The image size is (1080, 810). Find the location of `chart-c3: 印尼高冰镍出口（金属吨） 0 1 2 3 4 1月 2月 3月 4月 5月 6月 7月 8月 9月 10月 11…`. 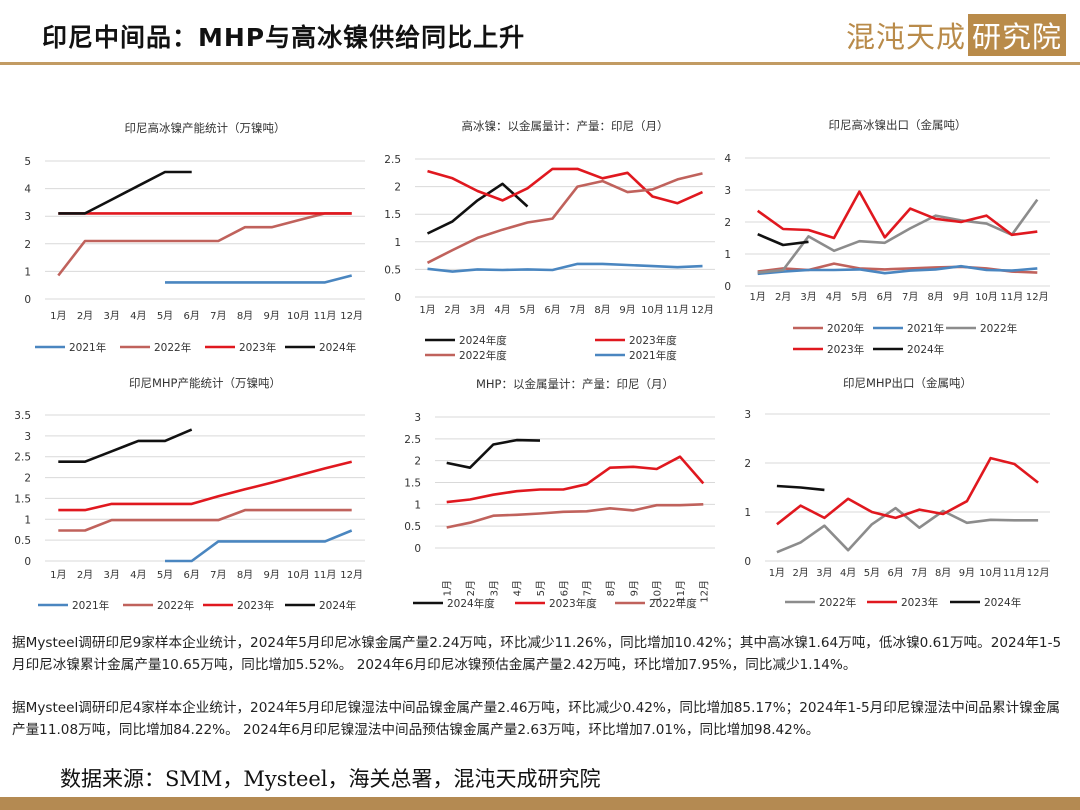

chart-c3: 印尼高冰镍出口（金属吨） 0 1 2 3 4 1月 2月 3月 4月 5月 6月 7月 8月 9月 10月 11… is located at coordinates (887, 237).